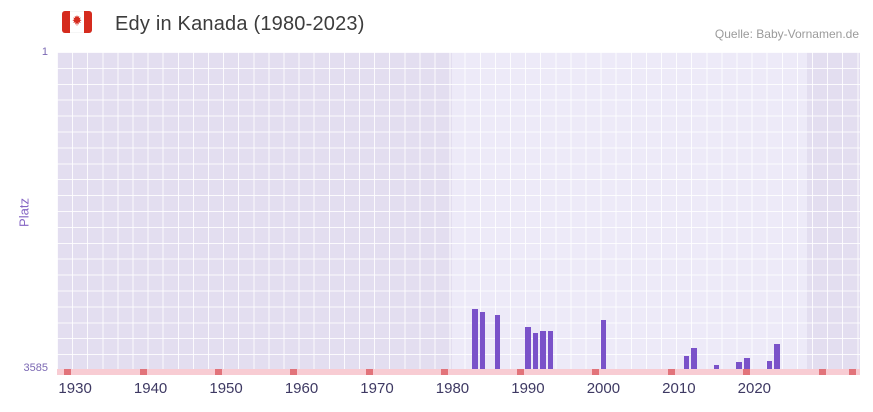 The height and width of the screenshot is (412, 873). I want to click on x-tick-label: 1960, so click(301, 388).